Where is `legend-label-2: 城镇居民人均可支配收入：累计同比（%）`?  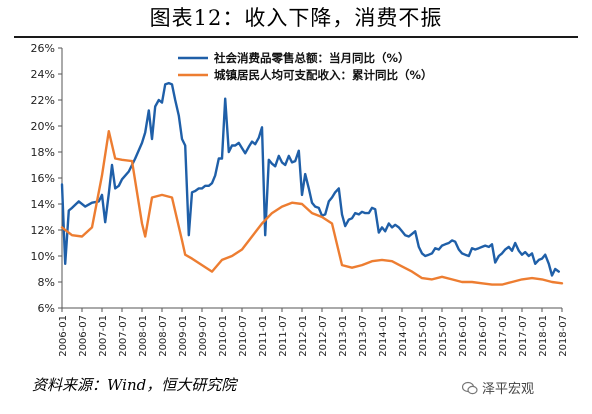 legend-label-2: 城镇居民人均可支配收入：累计同比（%） is located at coordinates (323, 75).